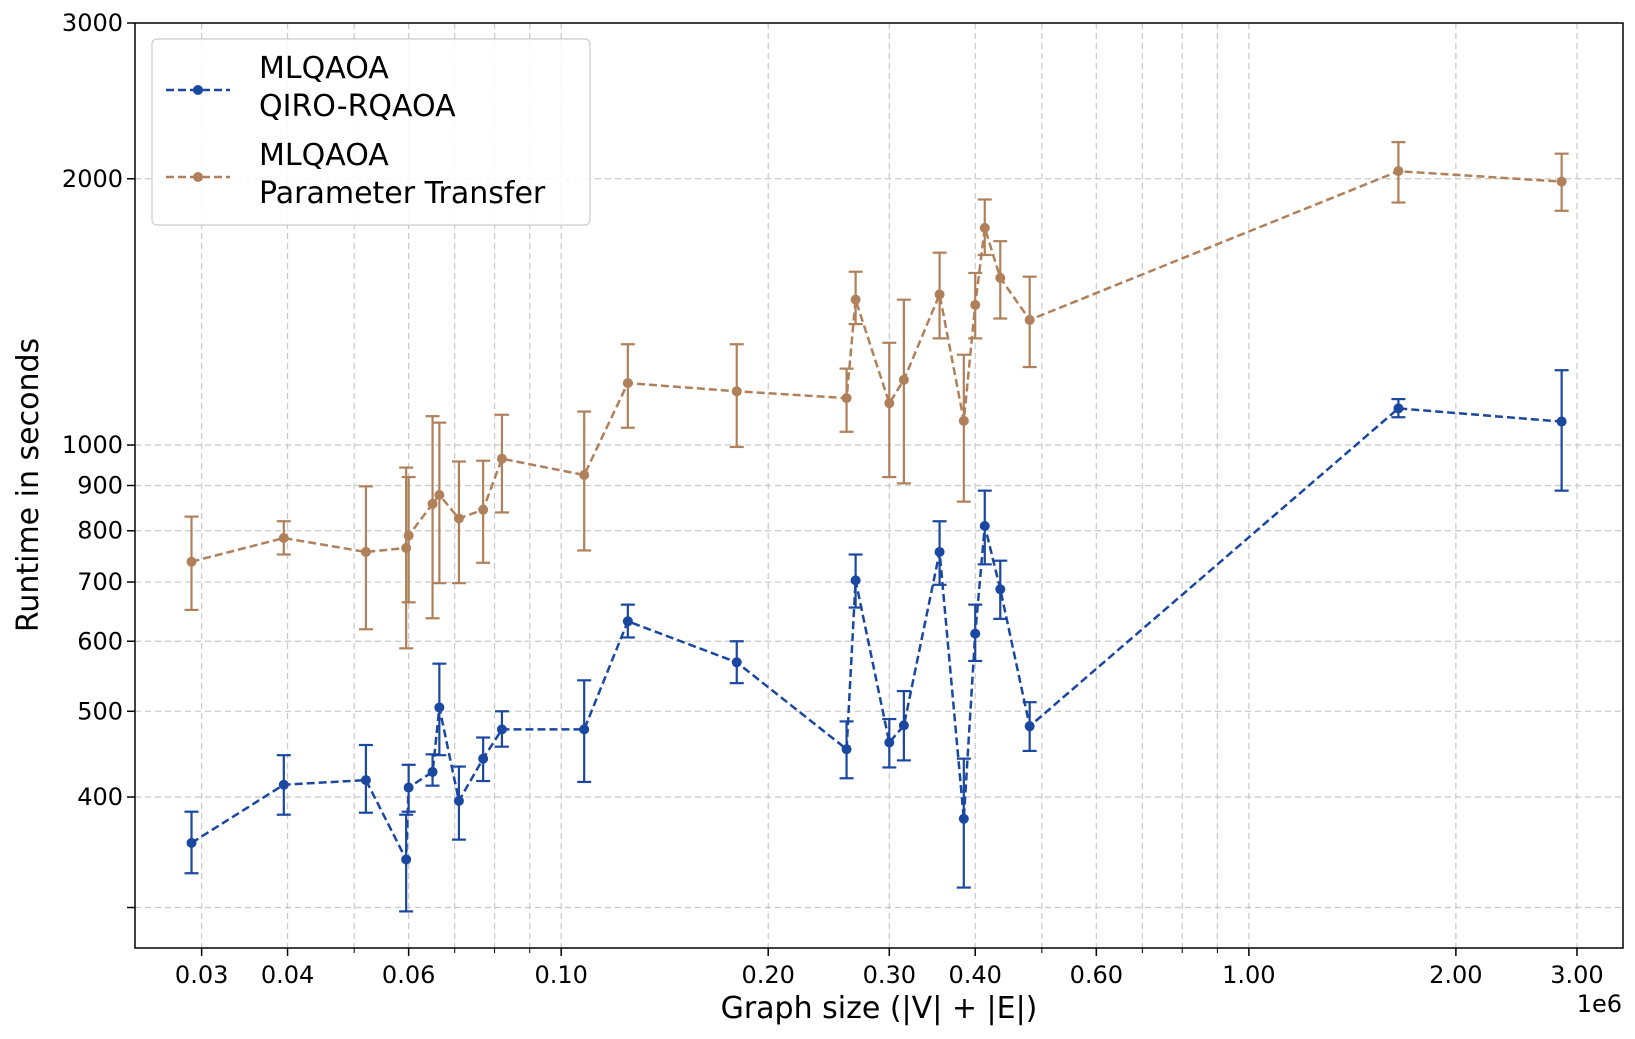 The image size is (1635, 1039). I want to click on legend-marker-qiro-rqaoa, so click(198, 90).